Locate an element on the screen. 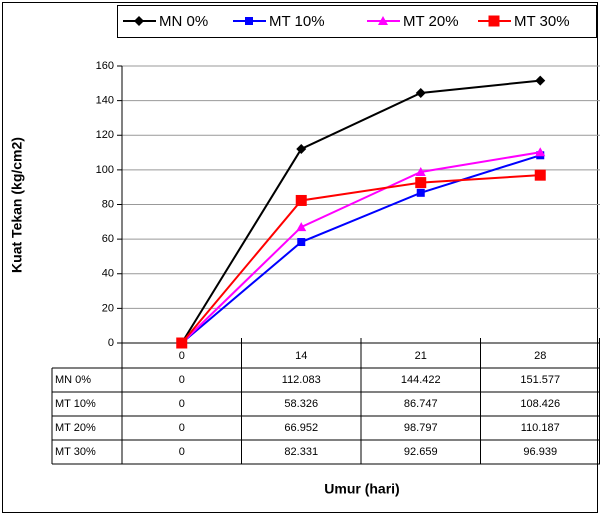  x-axis-title: Umur (hari) is located at coordinates (361, 489).